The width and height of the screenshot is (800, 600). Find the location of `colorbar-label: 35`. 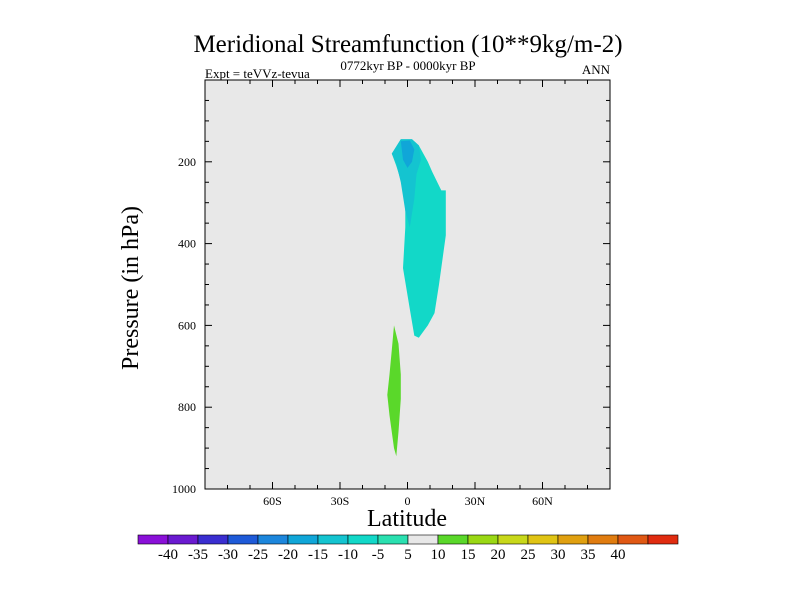

colorbar-label: 35 is located at coordinates (588, 555).